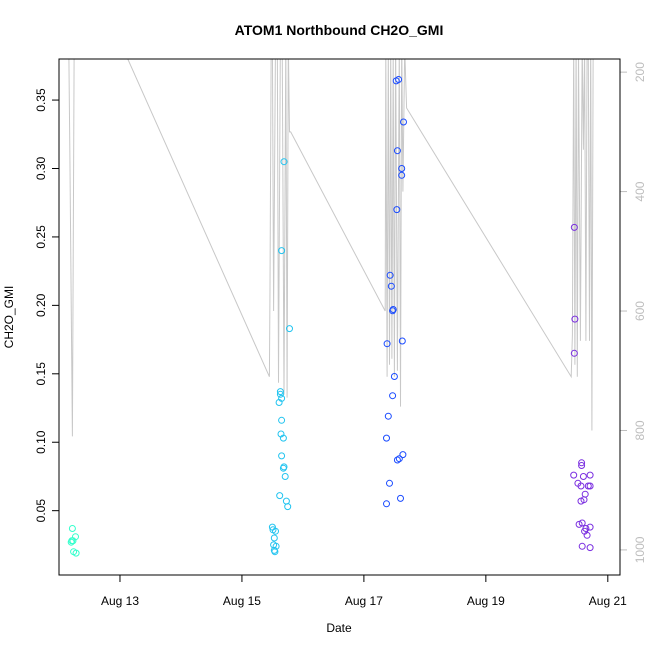  Describe the element at coordinates (41, 305) in the screenshot. I see `y-tick-label: 0.20` at that location.